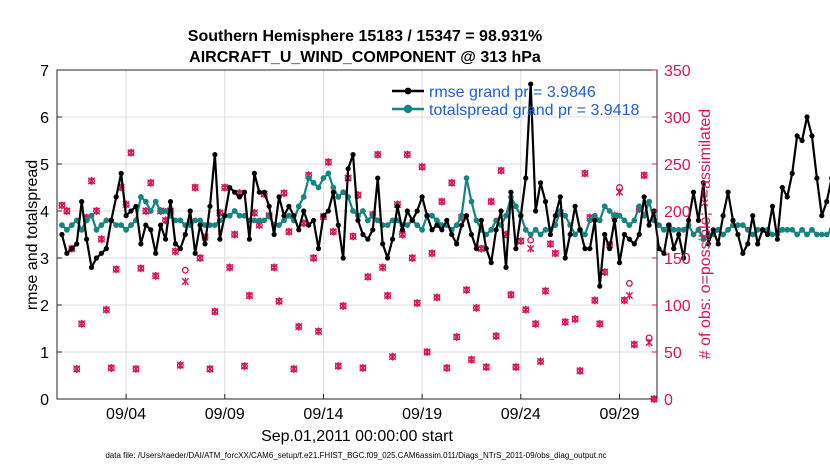  What do you see at coordinates (677, 212) in the screenshot?
I see `y-right-tick-label: 200` at bounding box center [677, 212].